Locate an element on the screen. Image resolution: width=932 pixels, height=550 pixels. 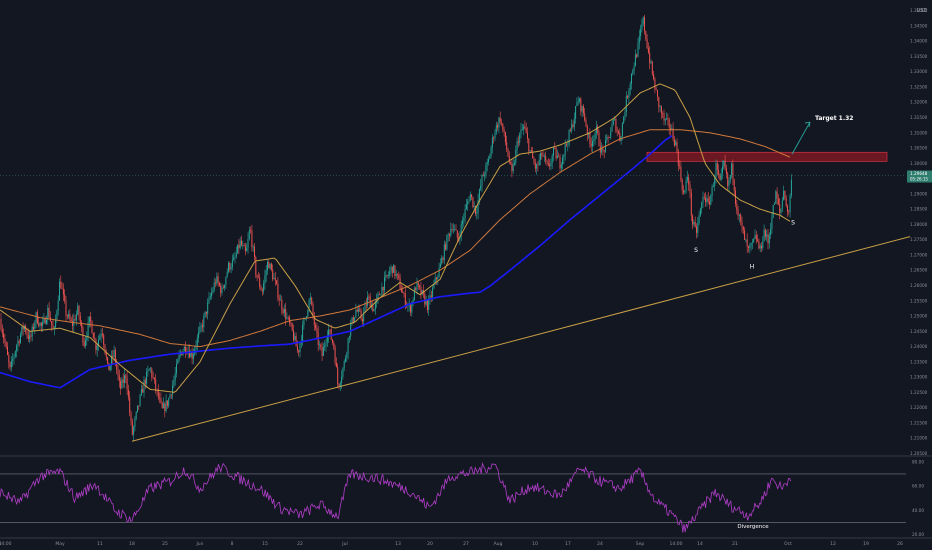
time-tick-label: 24 is located at coordinates (600, 544).